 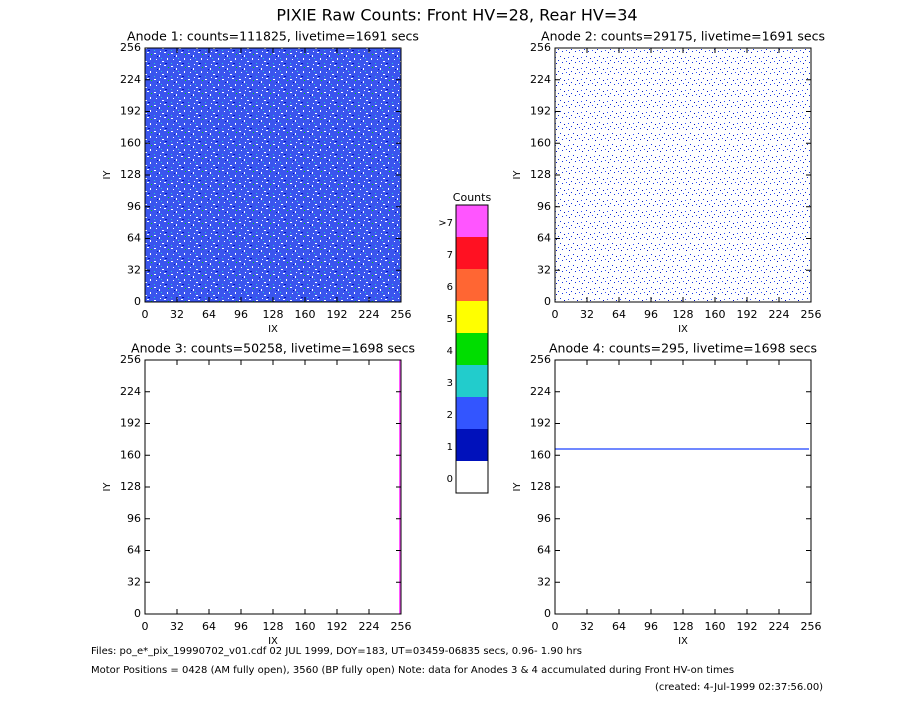 I want to click on colorbar-label: >7, so click(x=445, y=223).